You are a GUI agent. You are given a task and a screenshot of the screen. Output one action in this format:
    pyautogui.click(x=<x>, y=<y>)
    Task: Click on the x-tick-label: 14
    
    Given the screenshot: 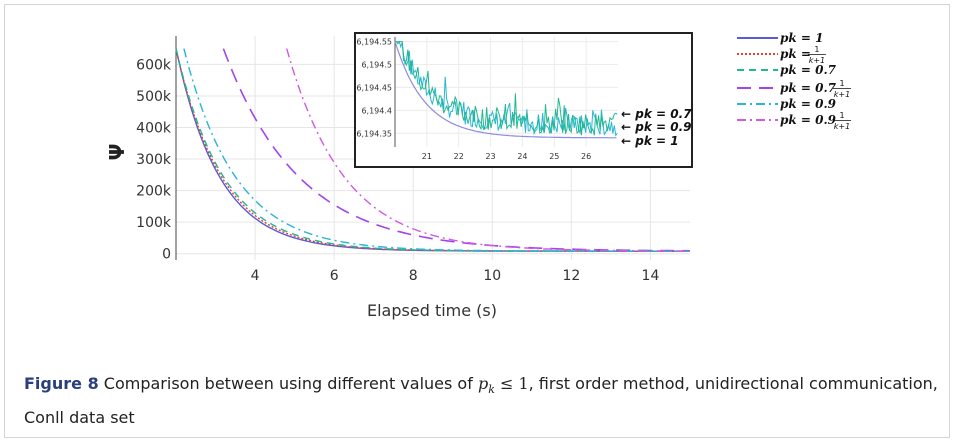 What is the action you would take?
    pyautogui.click(x=651, y=276)
    